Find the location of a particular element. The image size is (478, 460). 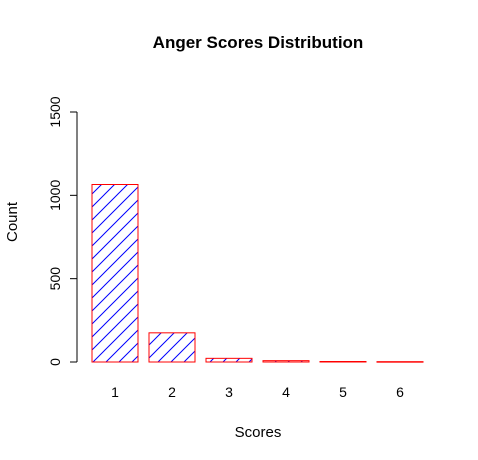

x-tick-label: 5 is located at coordinates (343, 392).